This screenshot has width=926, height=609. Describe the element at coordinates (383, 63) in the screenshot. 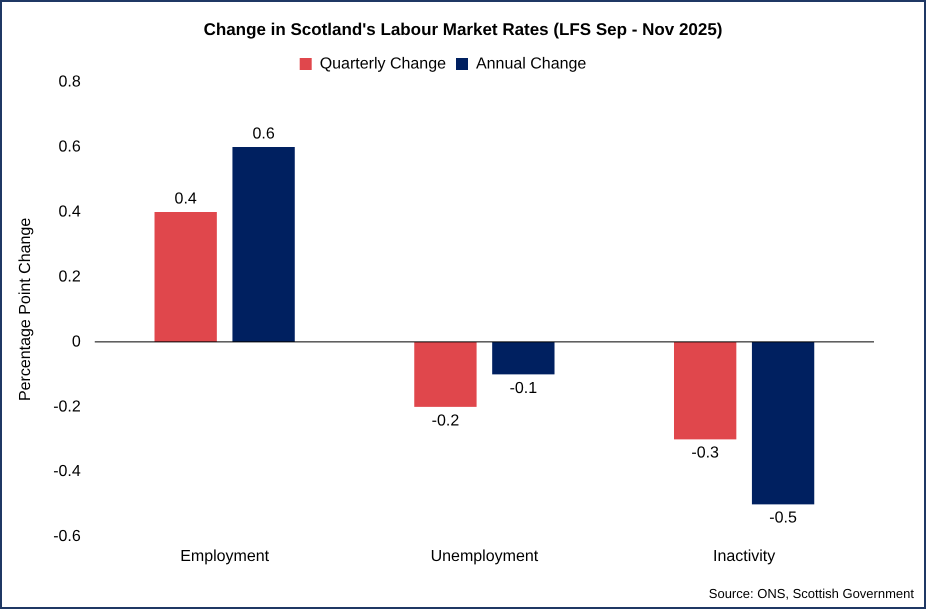

I see `legend-label: Quarterly Change` at that location.